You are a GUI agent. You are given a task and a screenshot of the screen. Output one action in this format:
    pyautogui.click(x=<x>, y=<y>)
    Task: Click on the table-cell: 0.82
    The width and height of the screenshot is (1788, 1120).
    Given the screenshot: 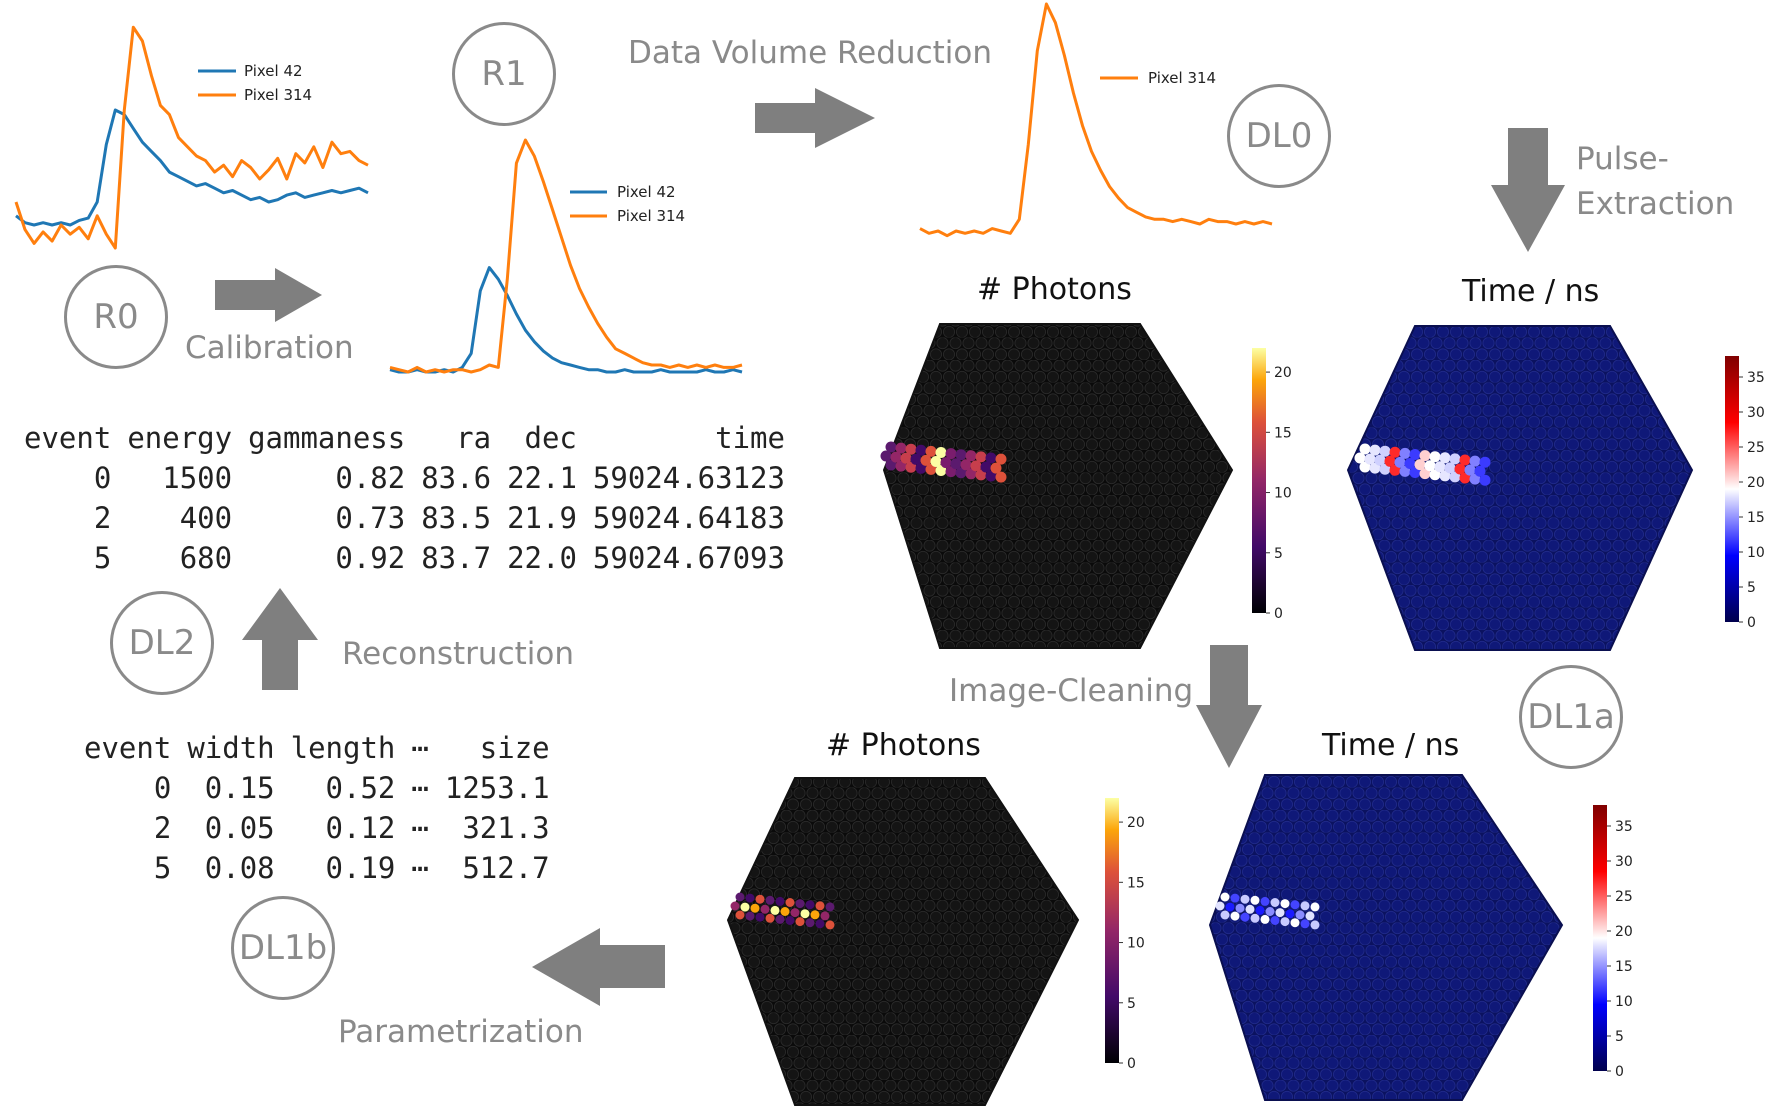 What is the action you would take?
    pyautogui.click(x=370, y=478)
    